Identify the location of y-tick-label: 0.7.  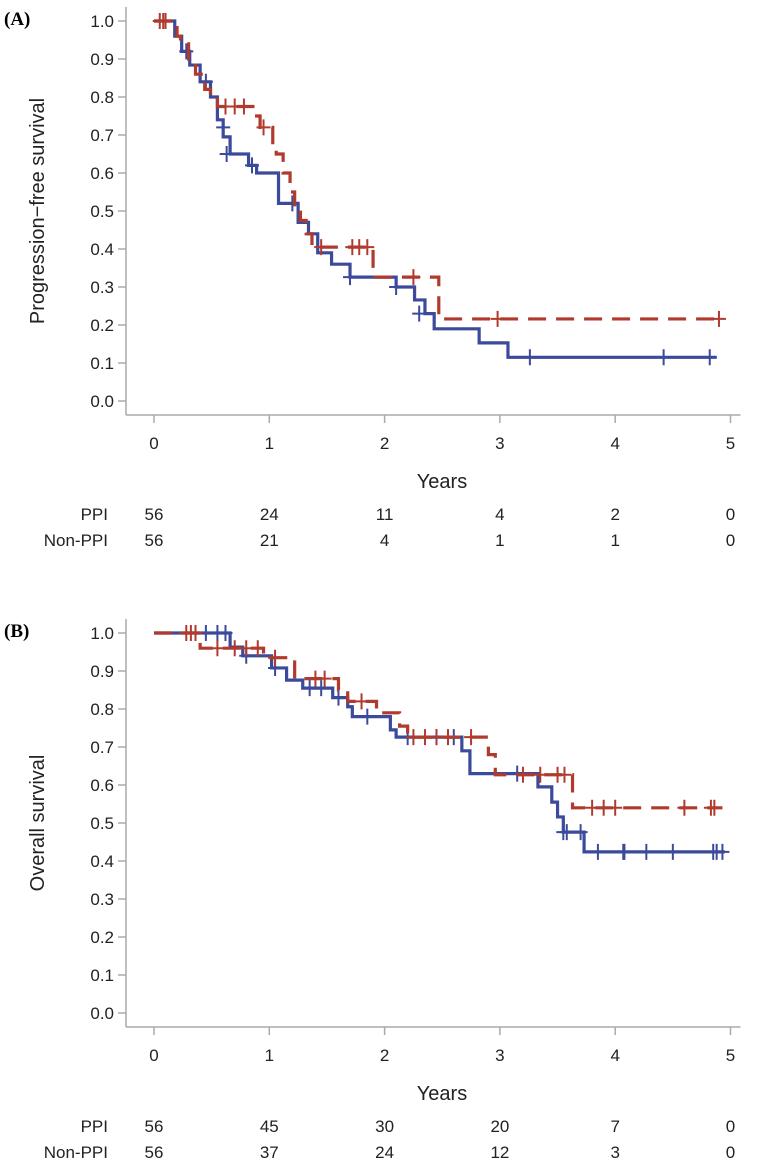
(102, 135).